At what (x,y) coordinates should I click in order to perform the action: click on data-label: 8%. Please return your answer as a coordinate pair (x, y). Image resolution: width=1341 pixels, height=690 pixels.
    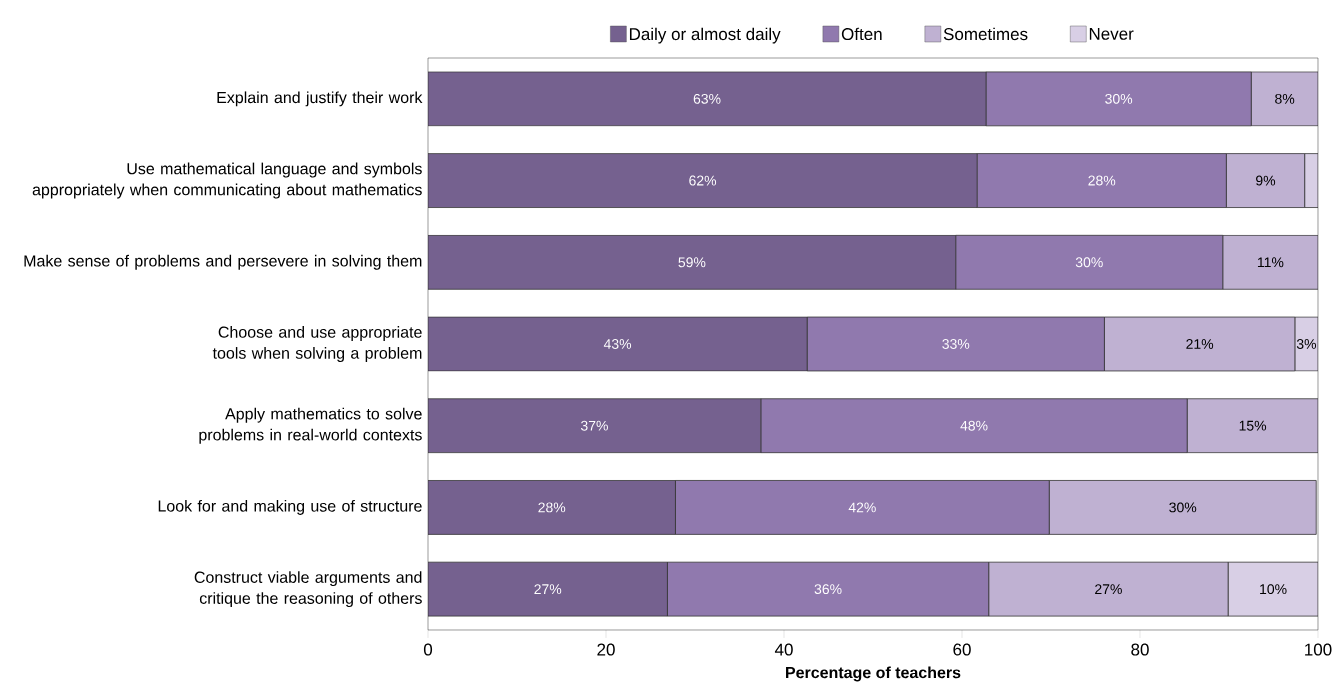
    Looking at the image, I should click on (1285, 98).